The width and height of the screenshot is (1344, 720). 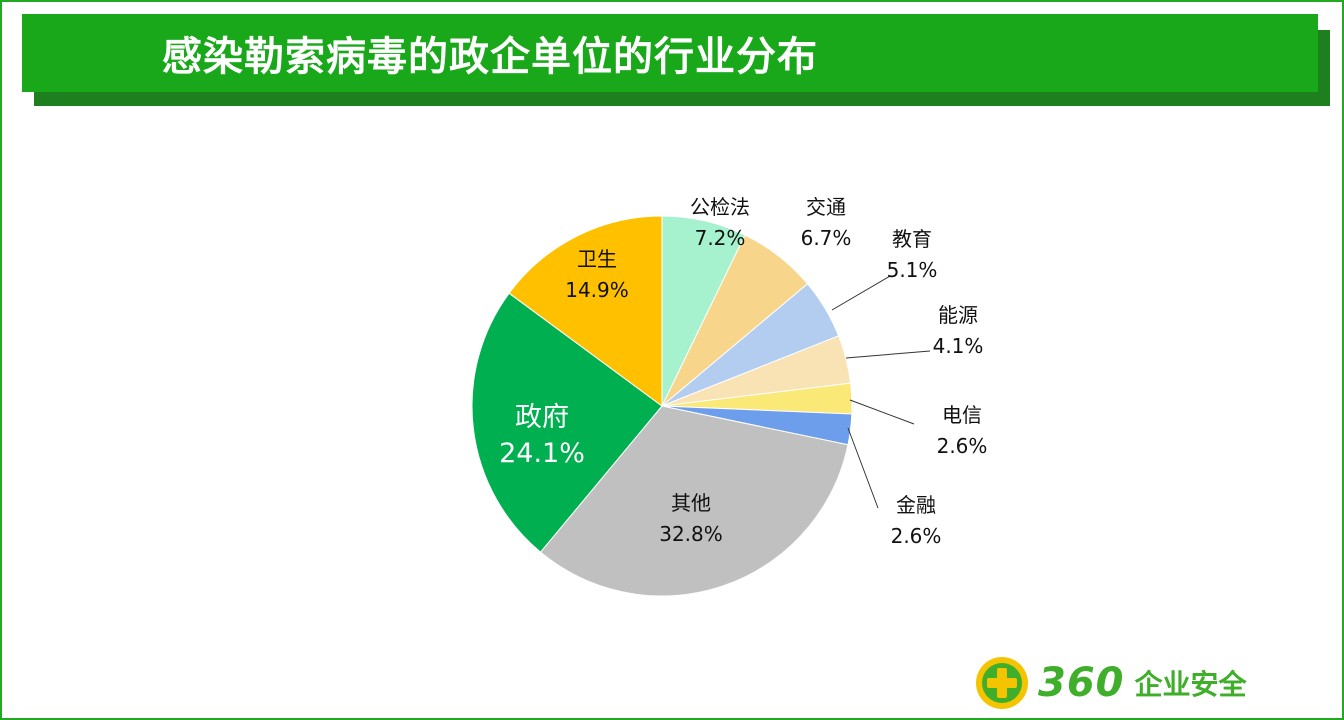 I want to click on title-banner: 感染勒索病毒的政企单位的行业分布, so click(x=670, y=53).